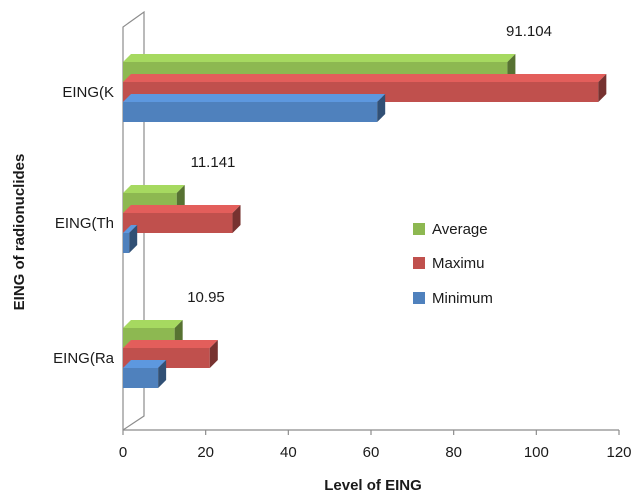  What do you see at coordinates (288, 452) in the screenshot?
I see `x-tick-label: 40` at bounding box center [288, 452].